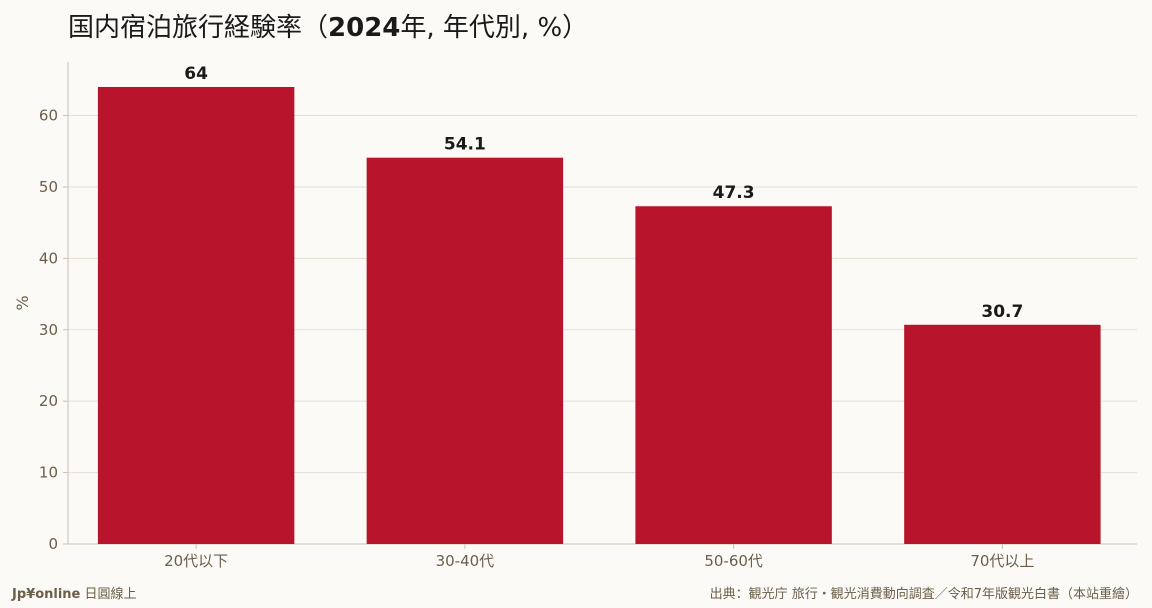 This screenshot has width=1152, height=608. Describe the element at coordinates (48, 473) in the screenshot. I see `y-tick-label: 10` at that location.